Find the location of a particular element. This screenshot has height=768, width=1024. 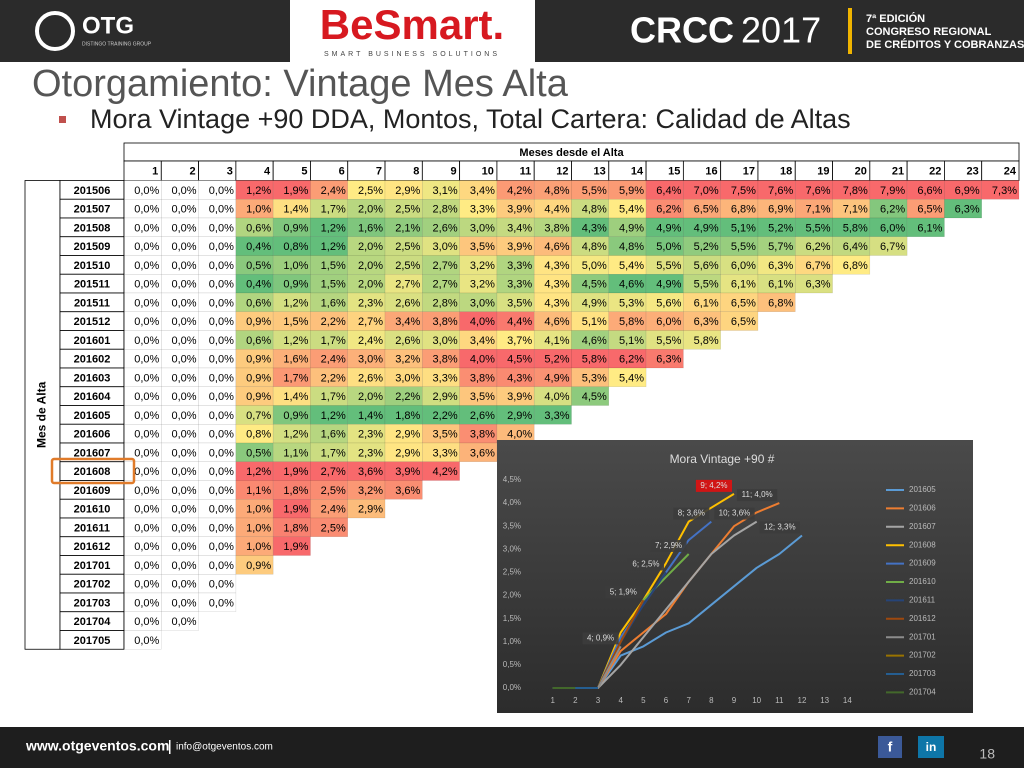

table-cell-text: 3,5% is located at coordinates (445, 435).